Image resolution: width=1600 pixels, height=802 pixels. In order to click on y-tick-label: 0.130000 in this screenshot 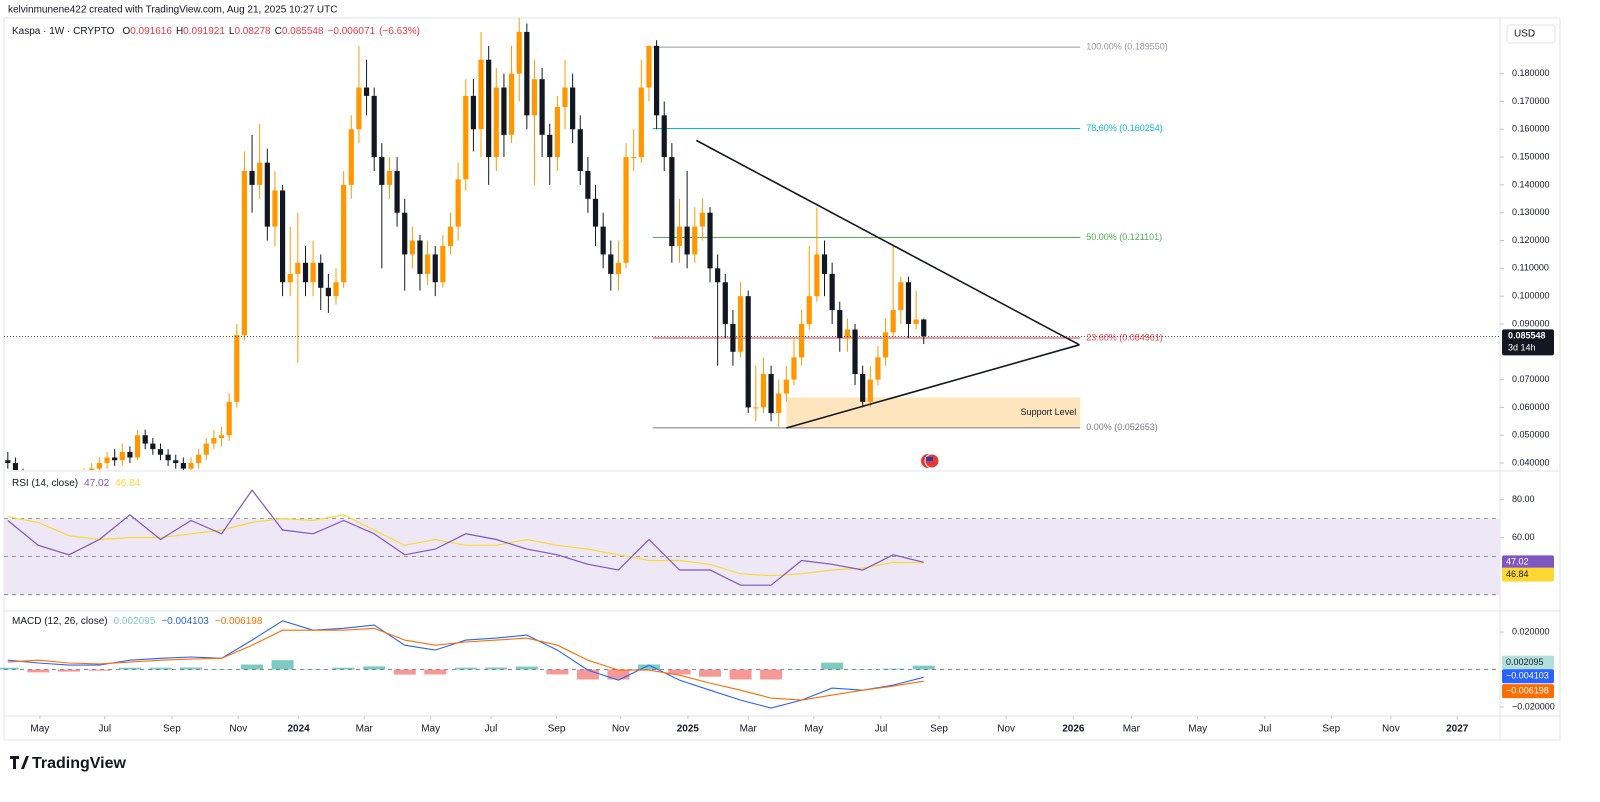, I will do `click(1531, 212)`.